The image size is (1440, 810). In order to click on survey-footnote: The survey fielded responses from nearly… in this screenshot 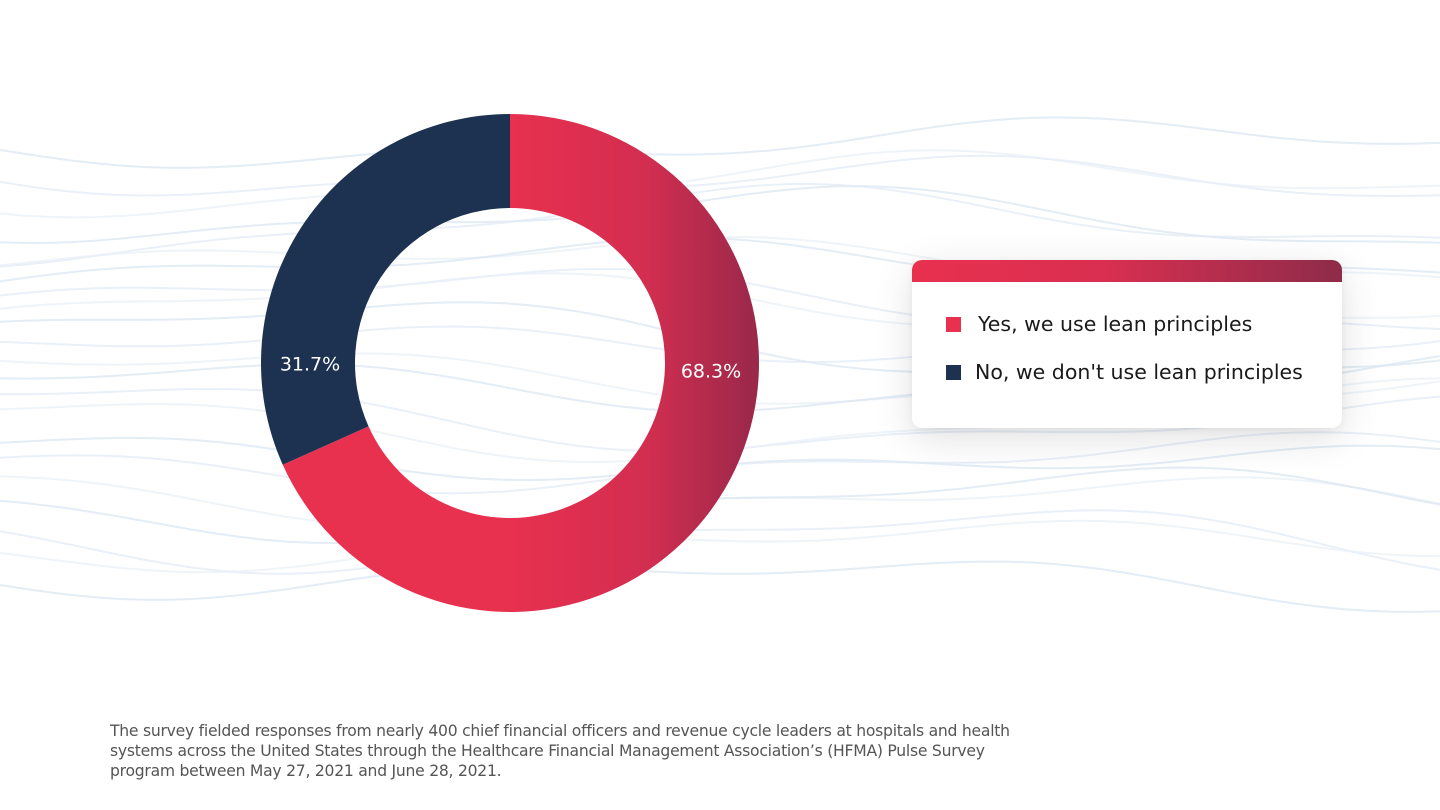, I will do `click(560, 751)`.